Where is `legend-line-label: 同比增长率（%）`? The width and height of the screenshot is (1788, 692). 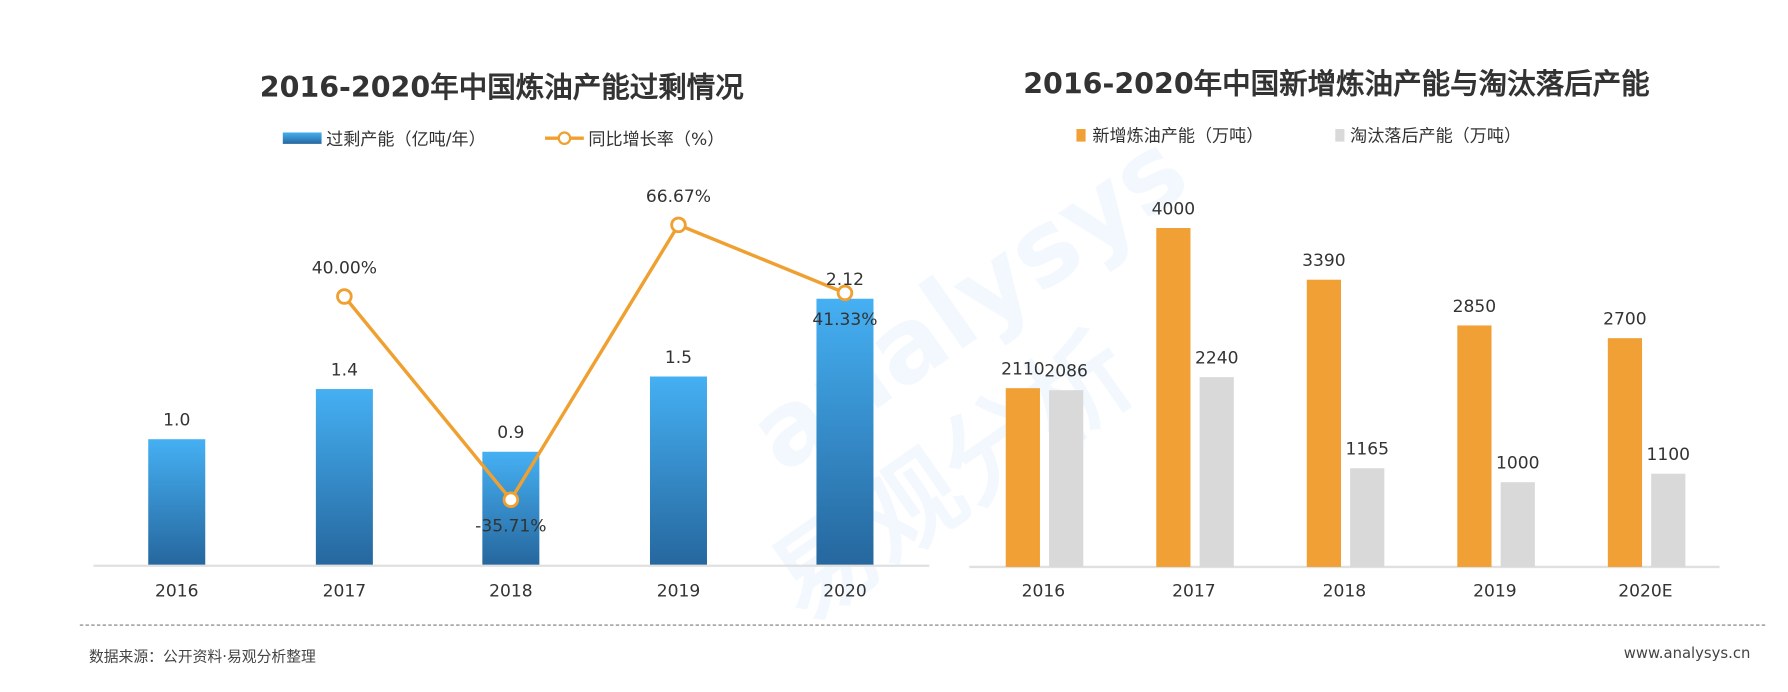 legend-line-label: 同比增长率（%） is located at coordinates (656, 140).